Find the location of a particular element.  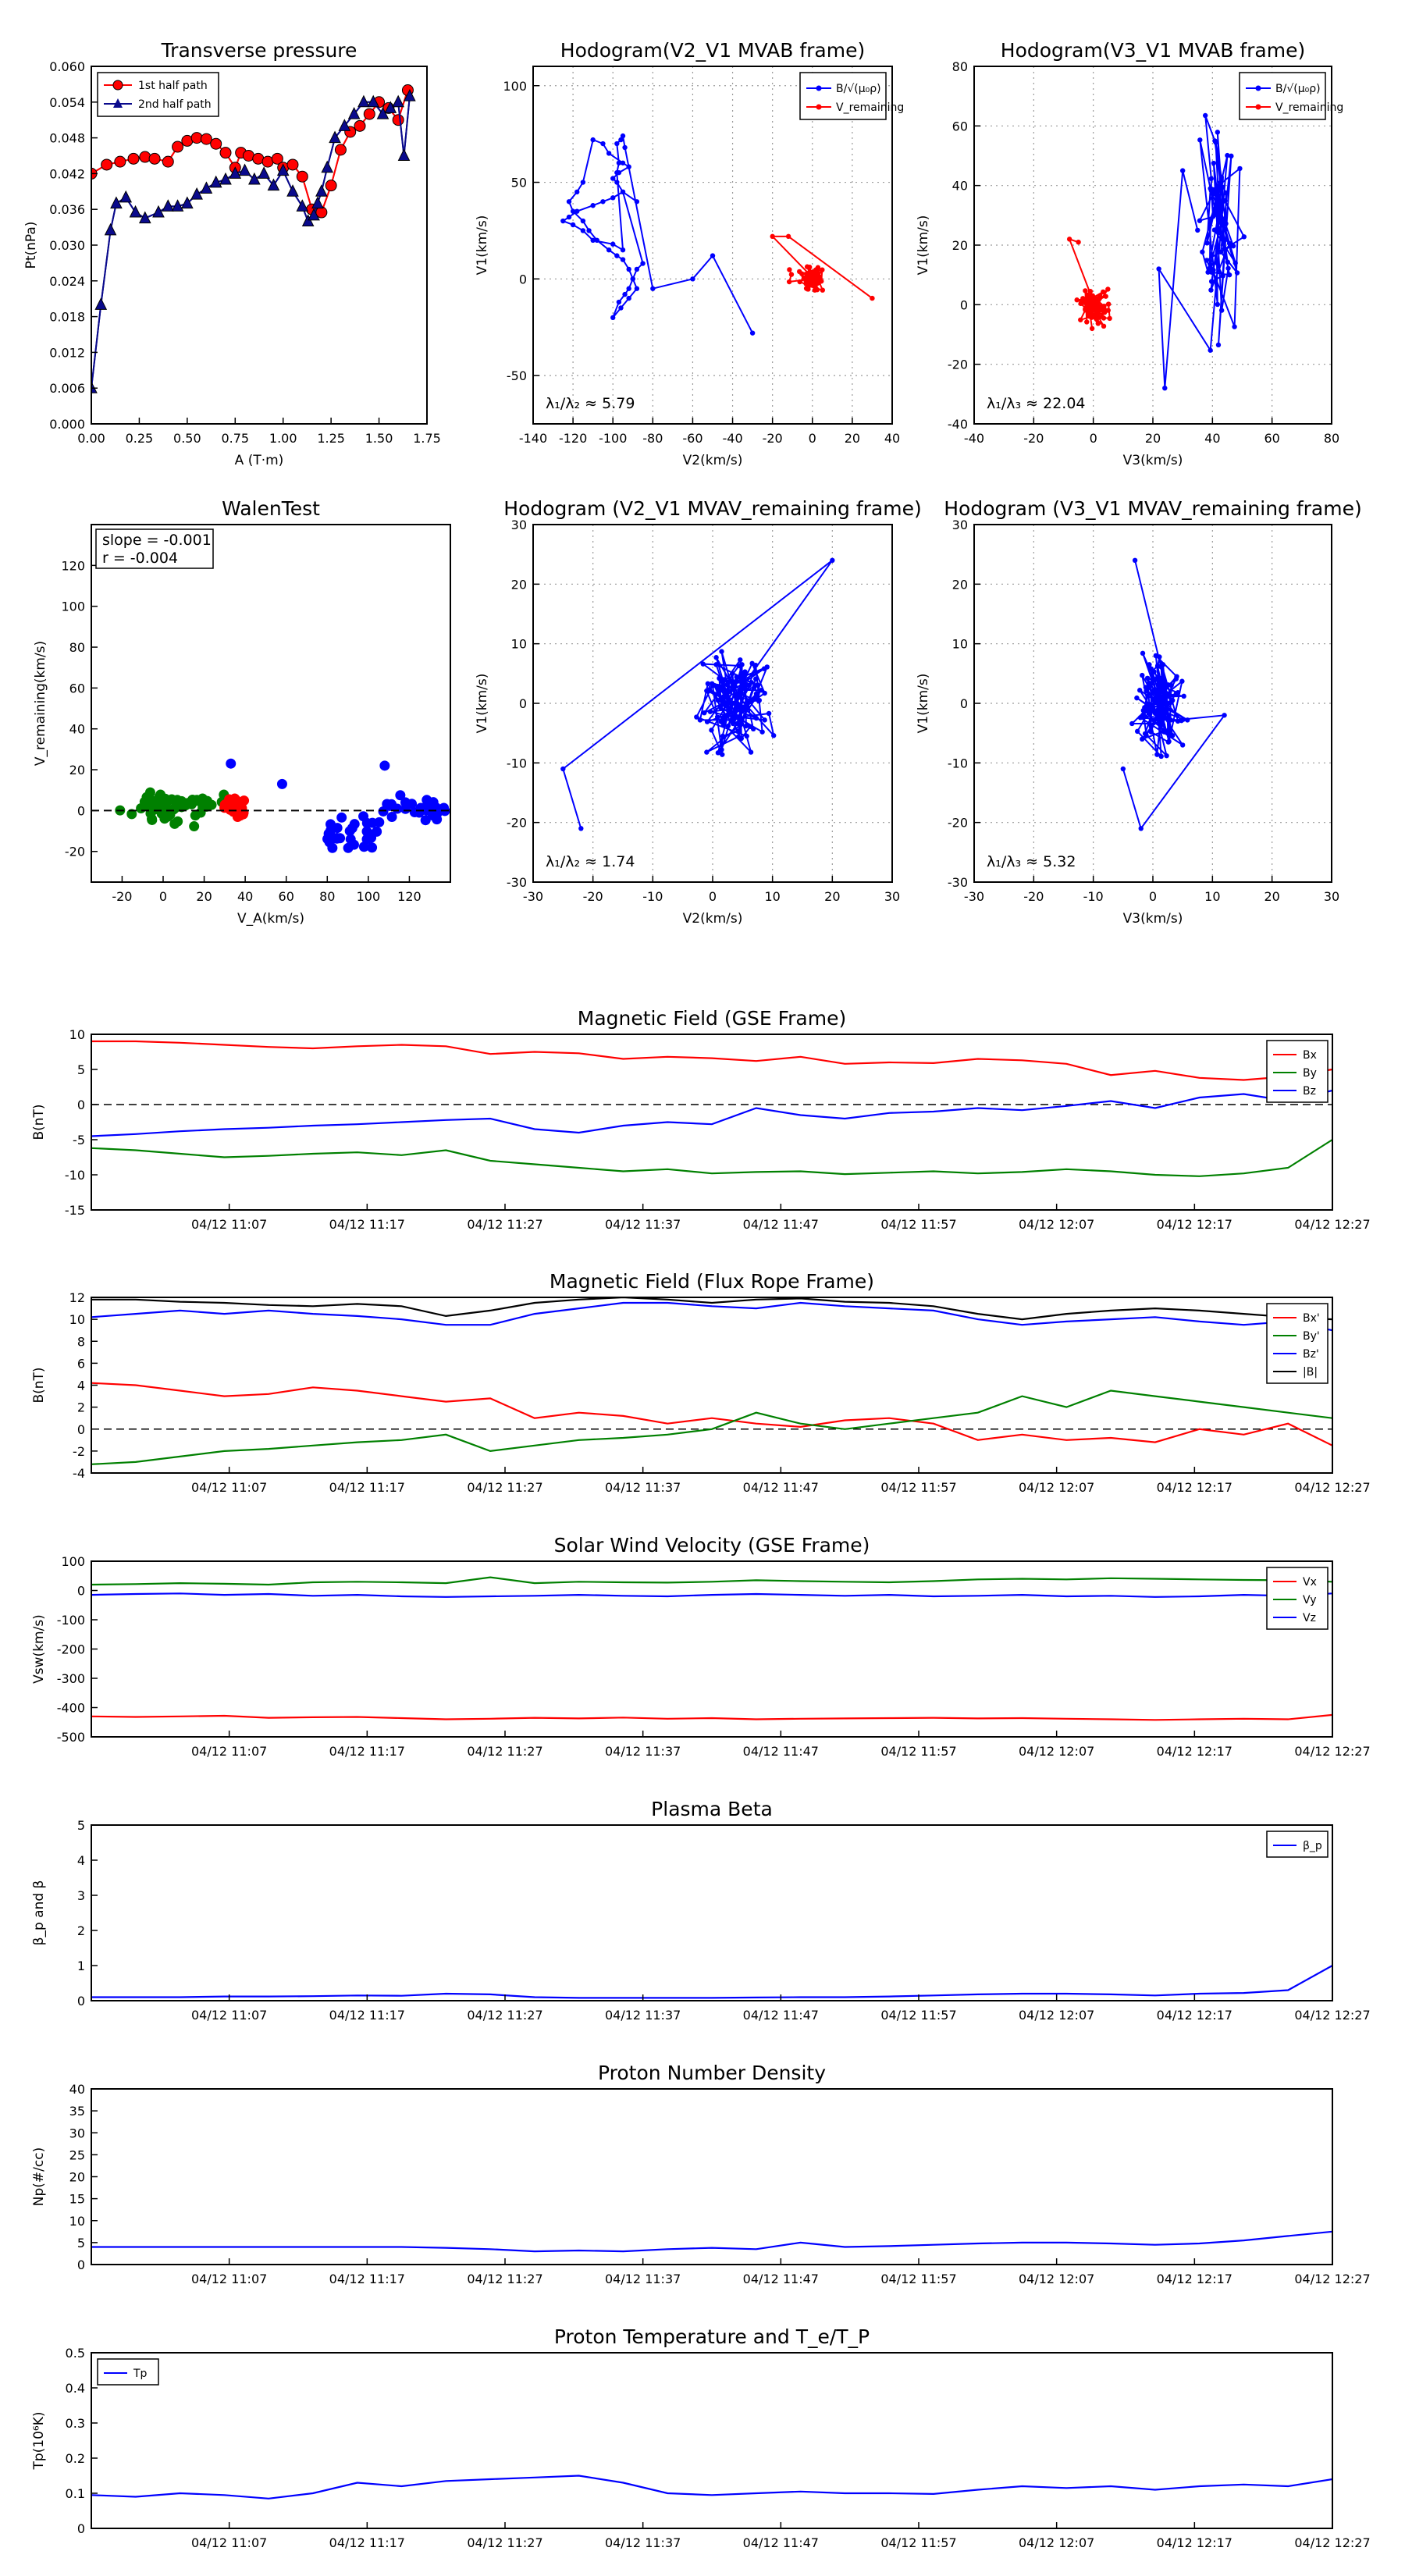

bgse-series-By is located at coordinates (712, 1158).